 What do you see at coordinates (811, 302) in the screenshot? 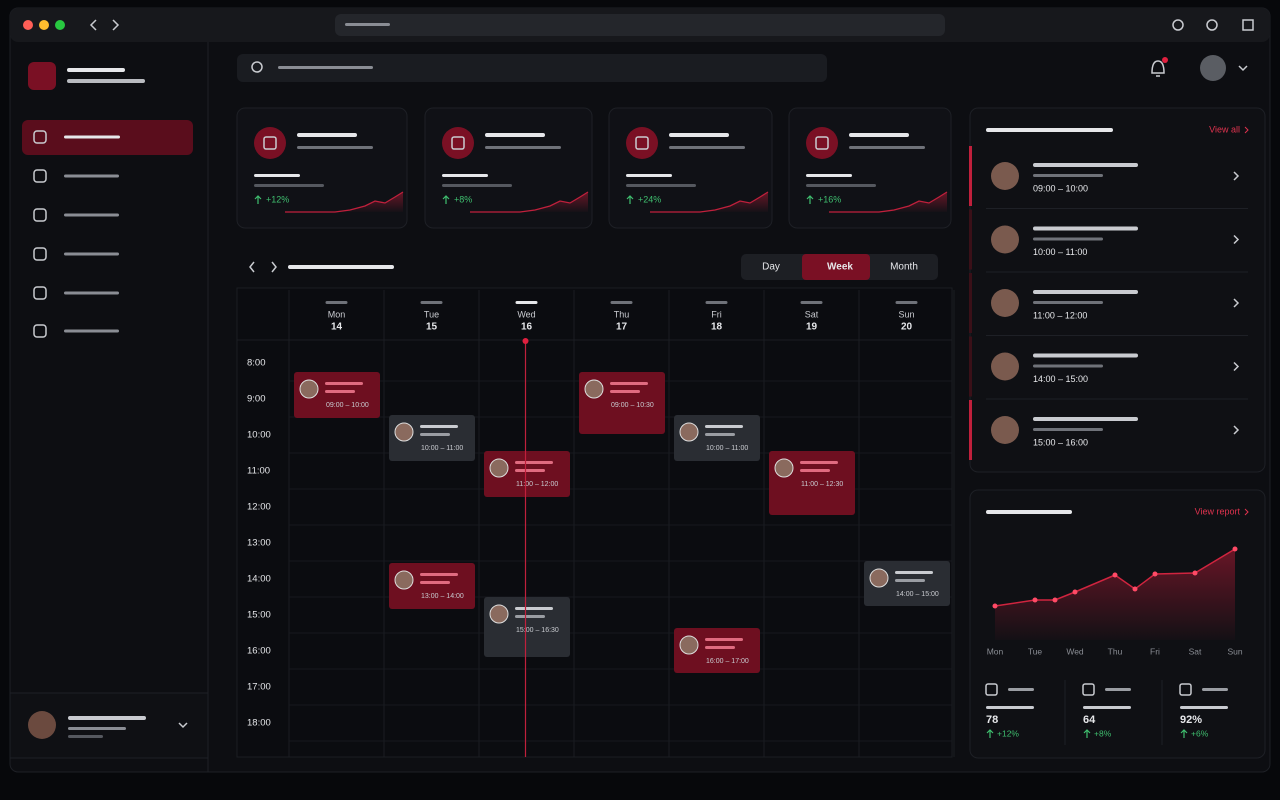
I see `day-placeholder` at bounding box center [811, 302].